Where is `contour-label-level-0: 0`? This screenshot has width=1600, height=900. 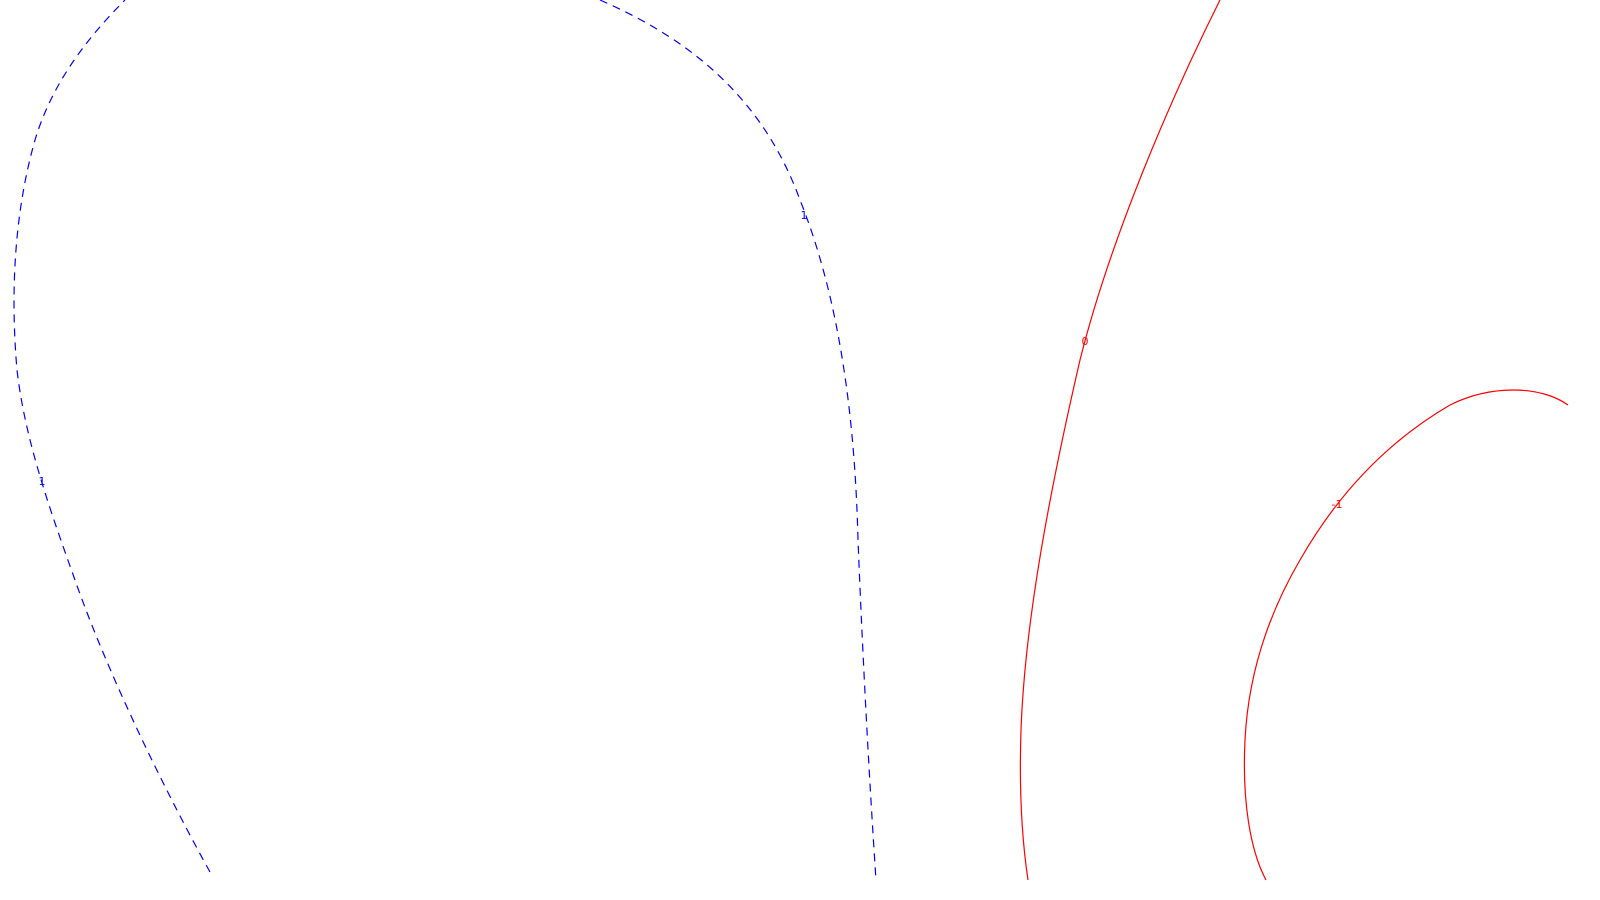 contour-label-level-0: 0 is located at coordinates (1085, 341).